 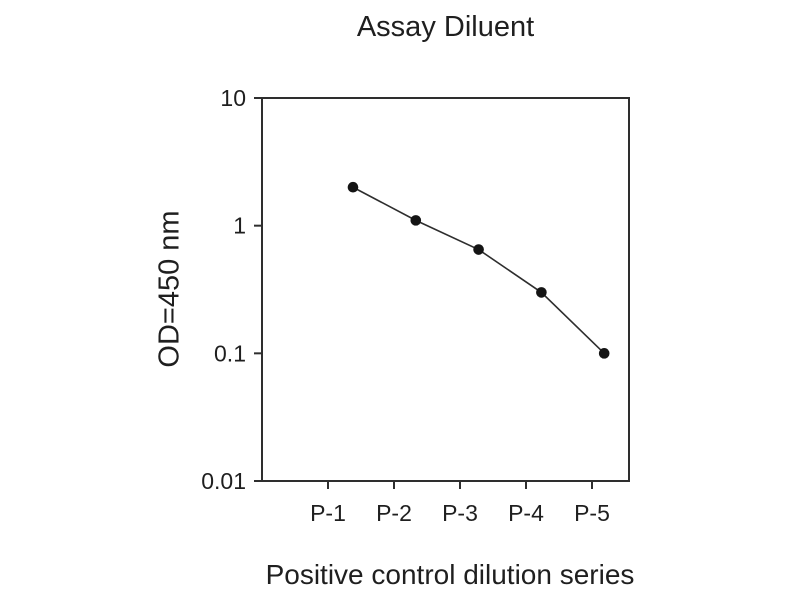 I want to click on y-tick-label: 0.01, so click(x=223, y=481).